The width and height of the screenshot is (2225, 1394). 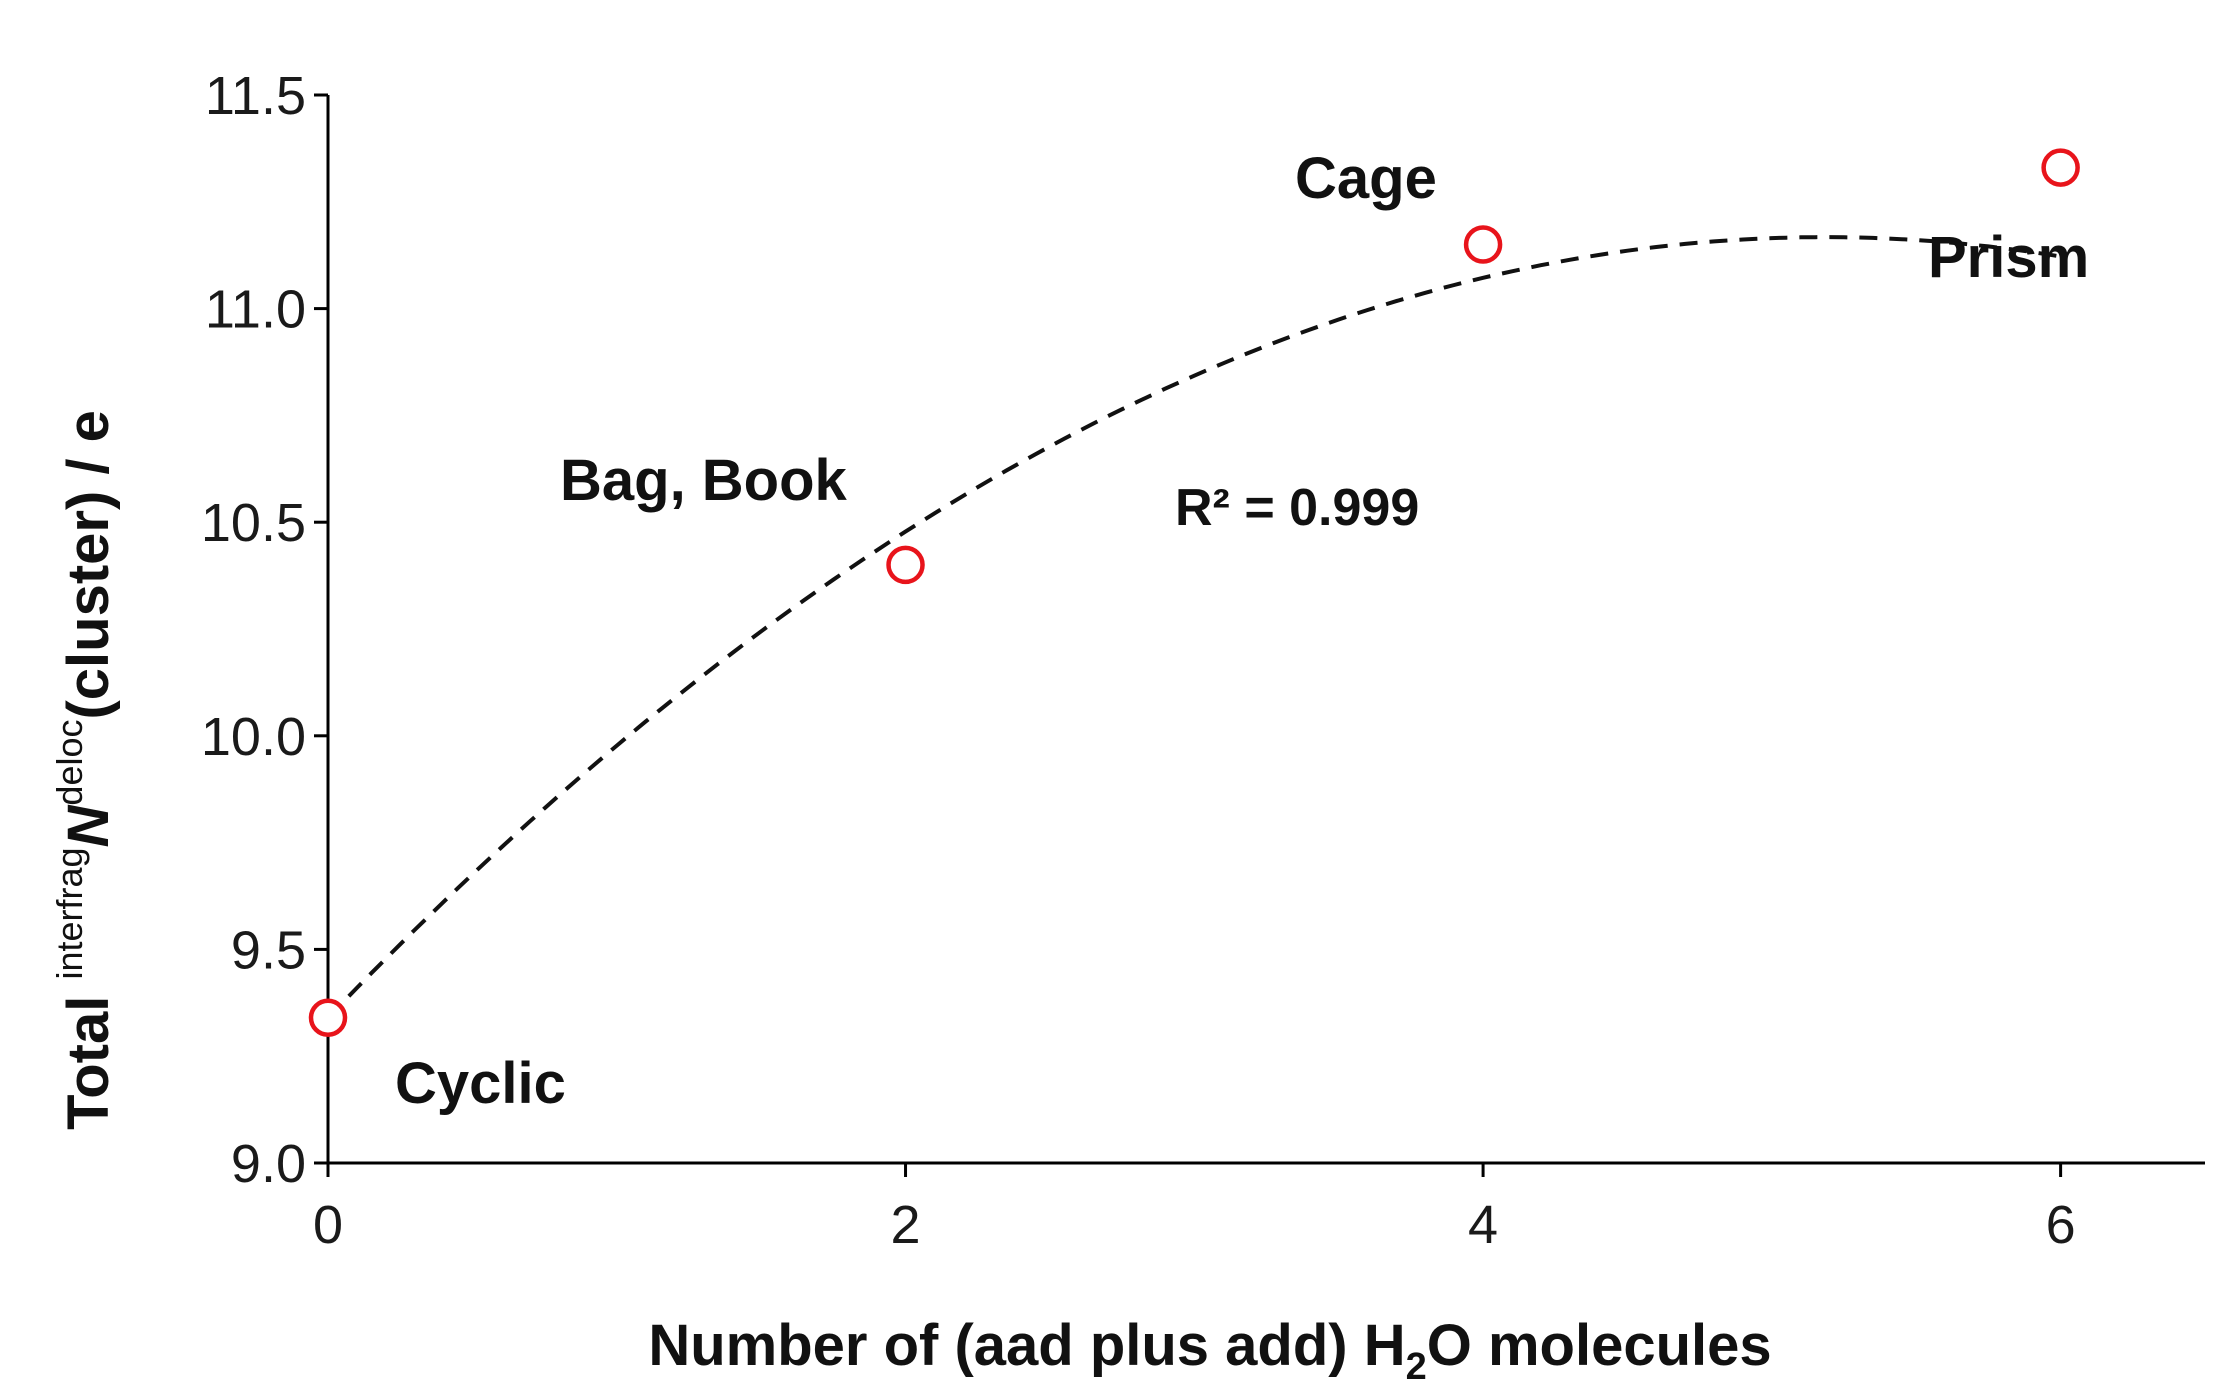 I want to click on y-tick-label: 11.5, so click(x=255, y=96).